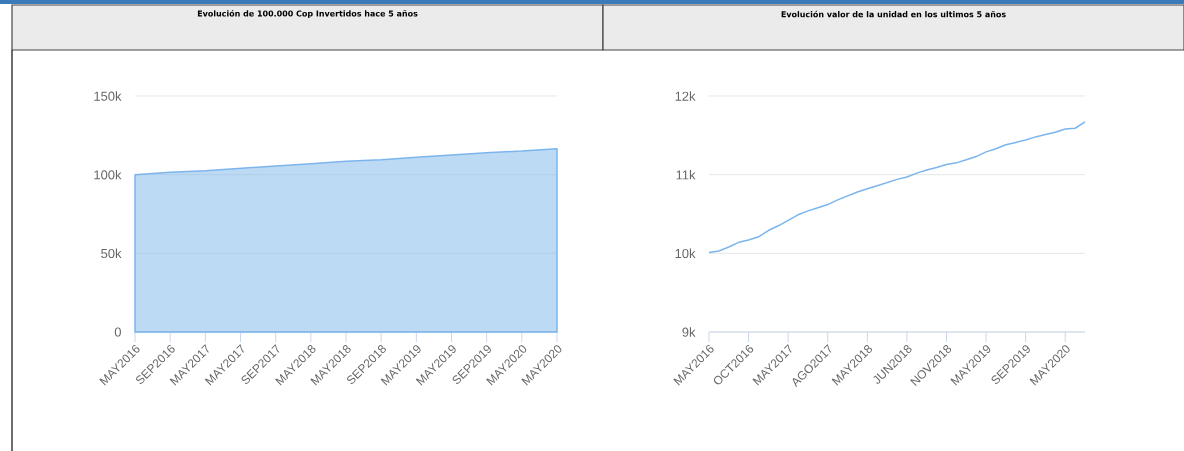  What do you see at coordinates (686, 174) in the screenshot?
I see `y-tick-label: 11k` at bounding box center [686, 174].